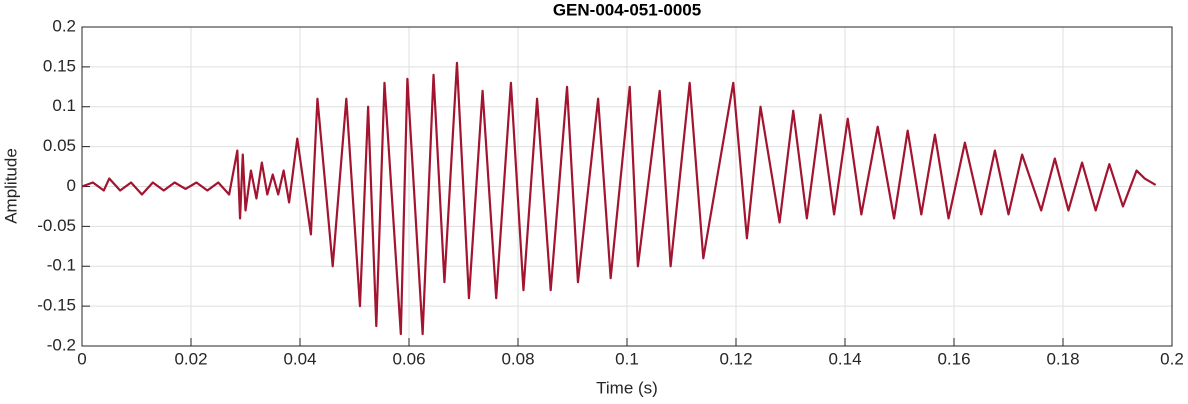 The height and width of the screenshot is (404, 1188). I want to click on chart-title: GEN-004-051-0005, so click(627, 9).